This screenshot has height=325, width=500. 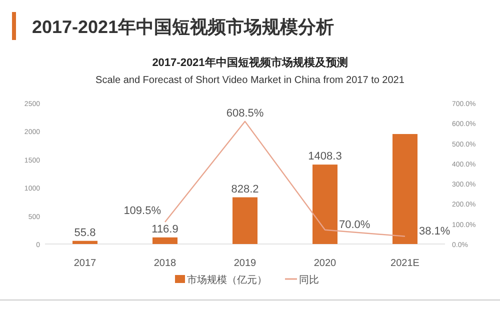 I want to click on x-tick-label: 2020, so click(x=325, y=263).